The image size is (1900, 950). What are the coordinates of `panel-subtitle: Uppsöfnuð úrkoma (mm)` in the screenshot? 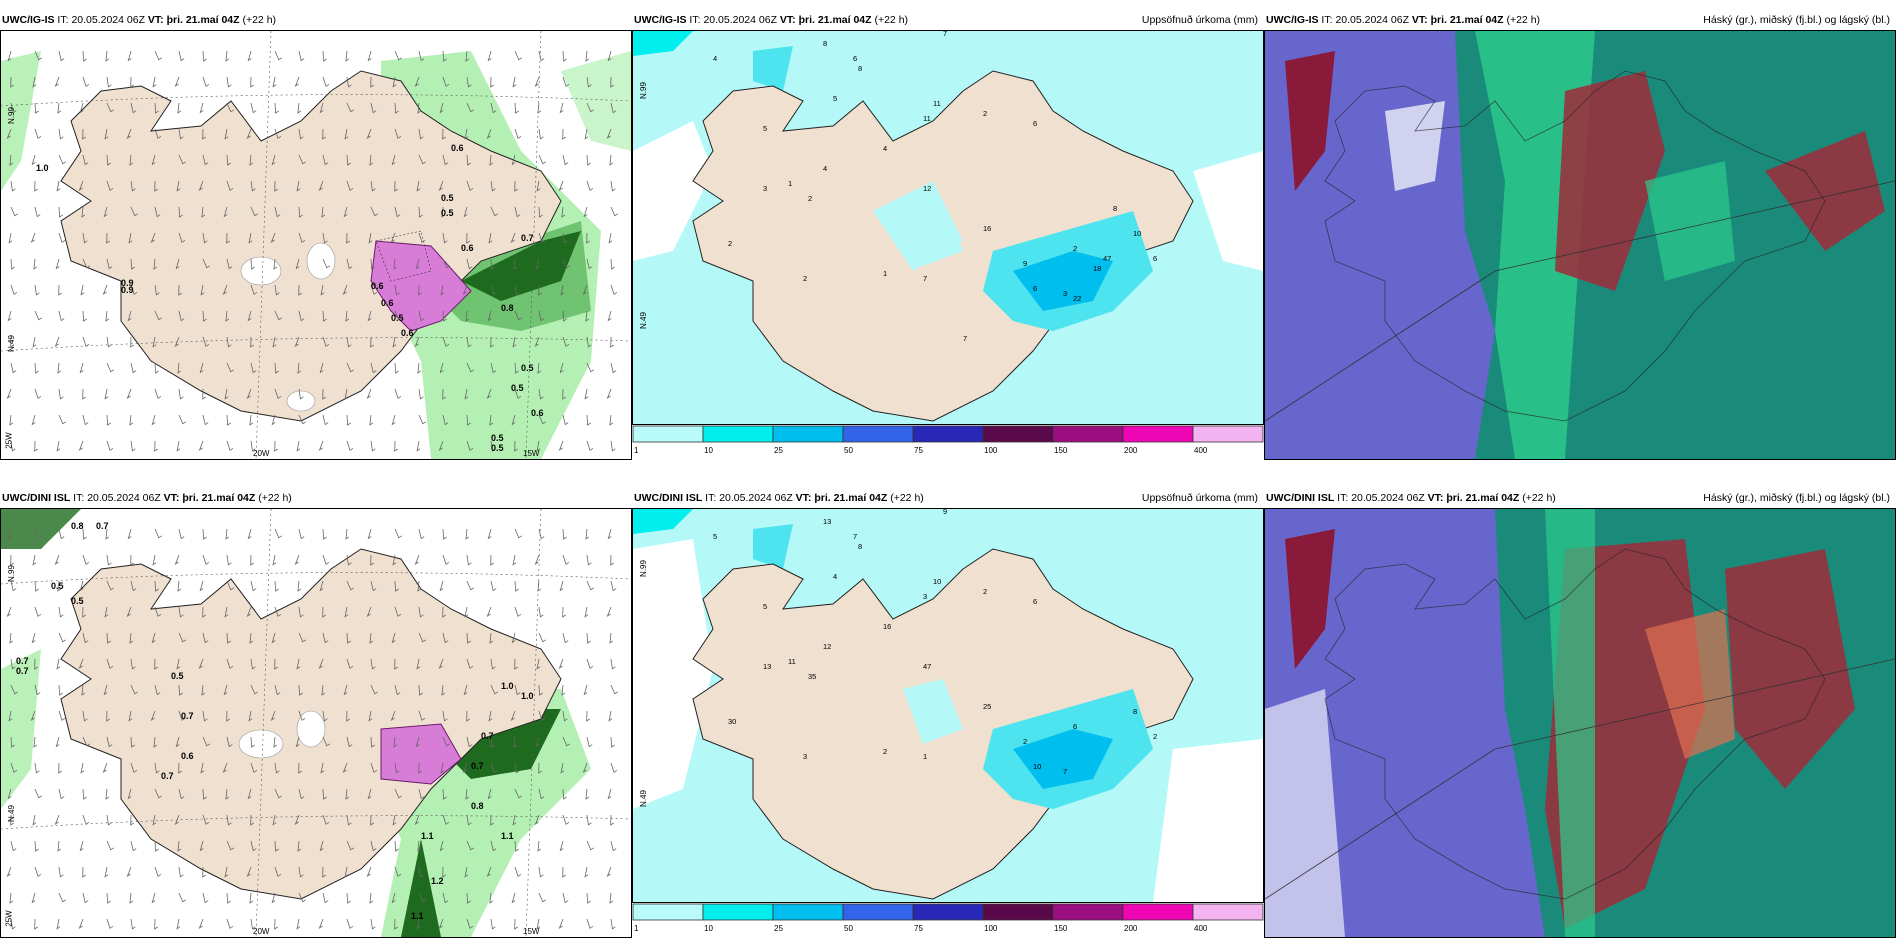 It's located at (1199, 498).